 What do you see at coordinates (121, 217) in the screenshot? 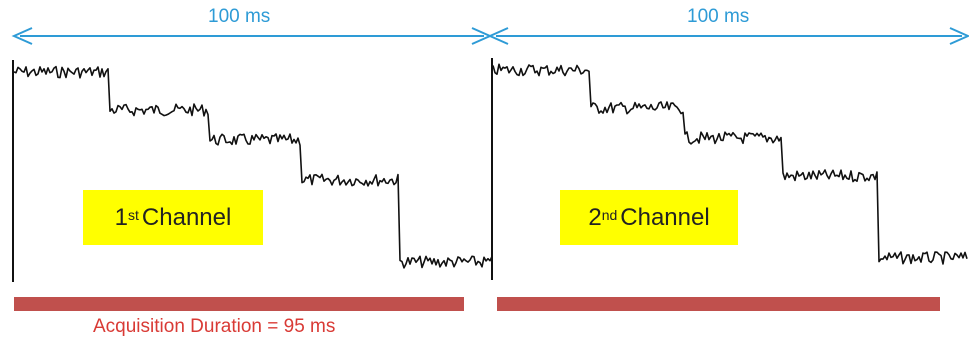
I see `channel-1-number: 1` at bounding box center [121, 217].